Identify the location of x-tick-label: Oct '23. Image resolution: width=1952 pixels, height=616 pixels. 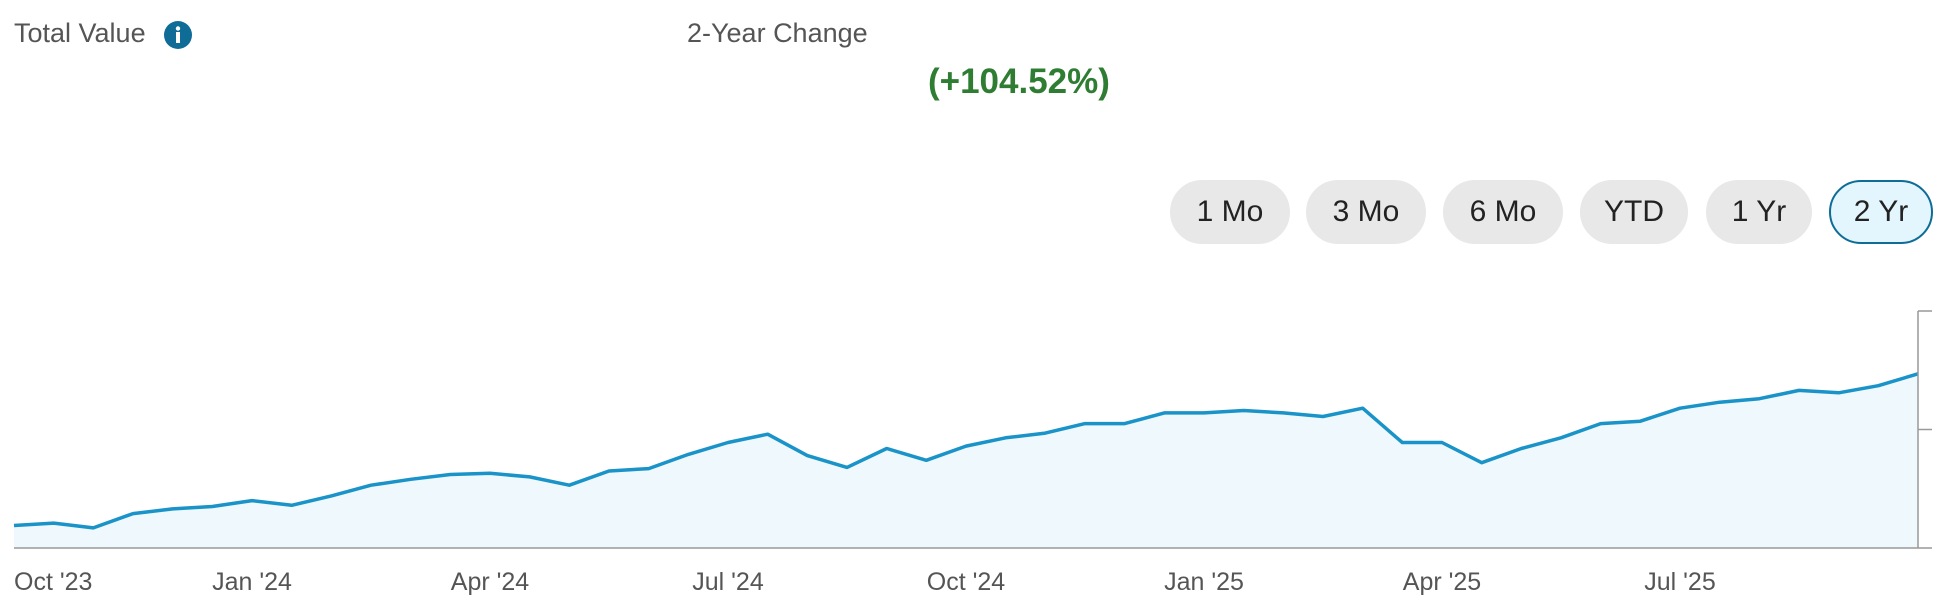
(53, 582).